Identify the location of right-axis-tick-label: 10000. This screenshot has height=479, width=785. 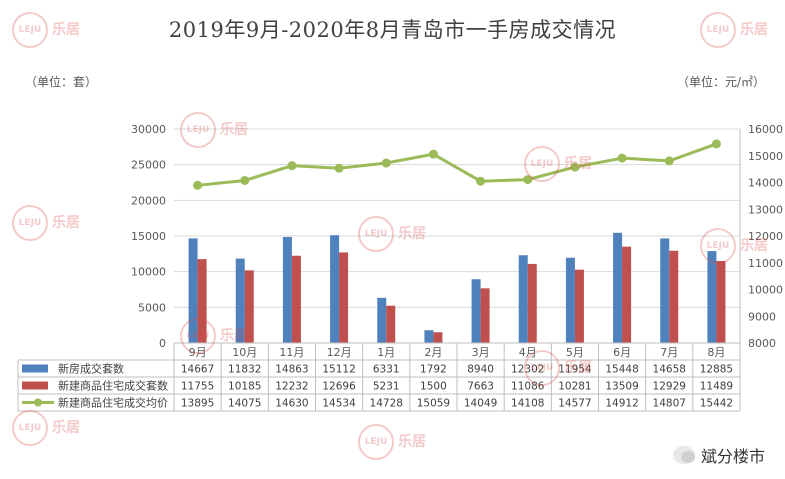
(765, 290).